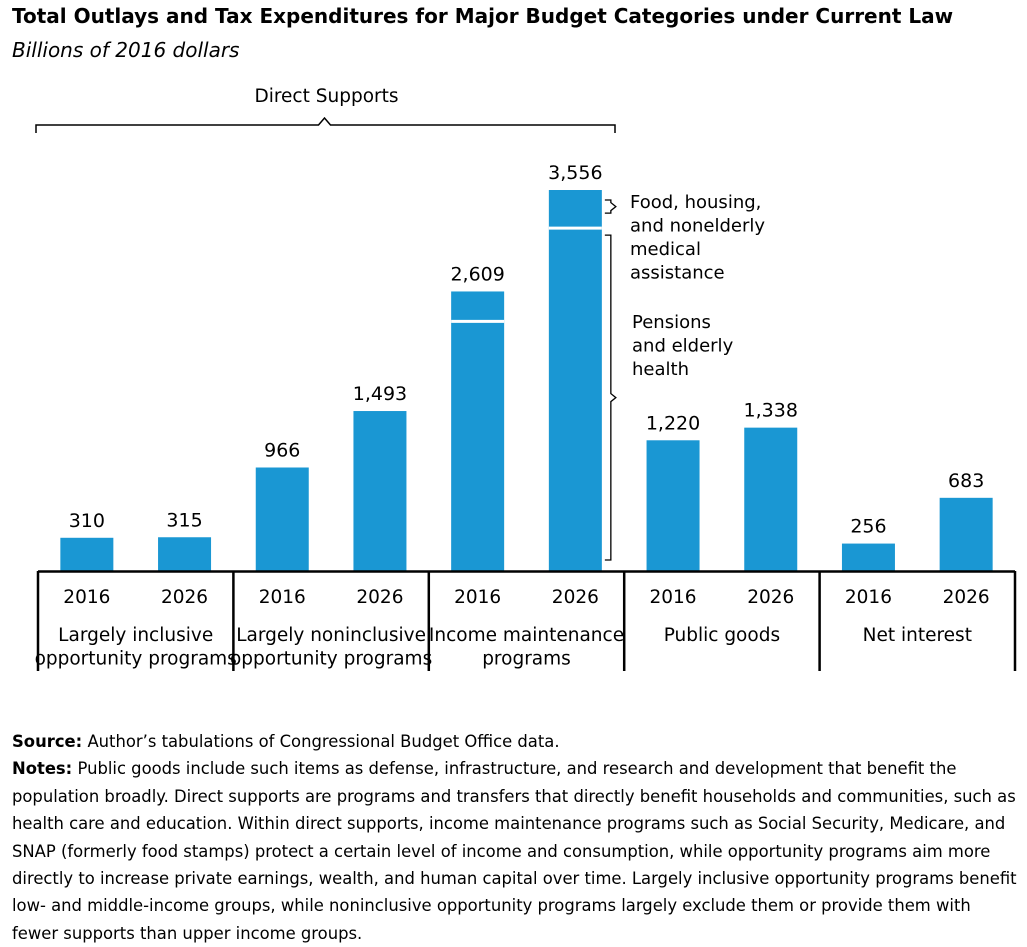  What do you see at coordinates (697, 226) in the screenshot?
I see `food-housing-annotation: and nonelderly` at bounding box center [697, 226].